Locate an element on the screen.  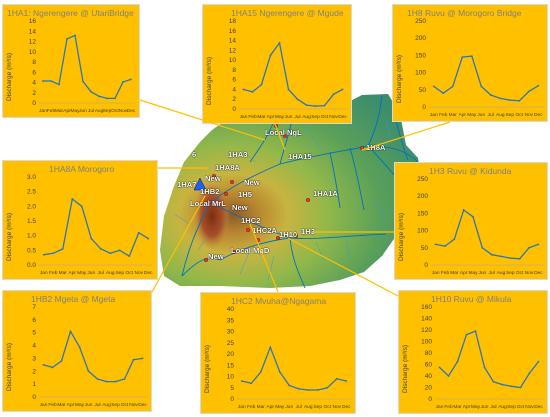
y-tick-label: 3.0 is located at coordinates (31, 177).